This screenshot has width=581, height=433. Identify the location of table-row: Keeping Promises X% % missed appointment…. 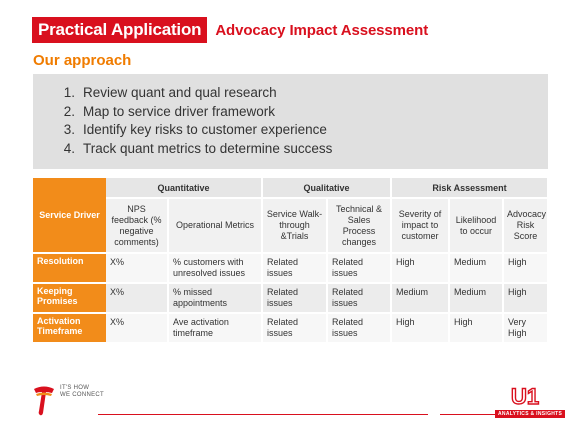
(291, 297).